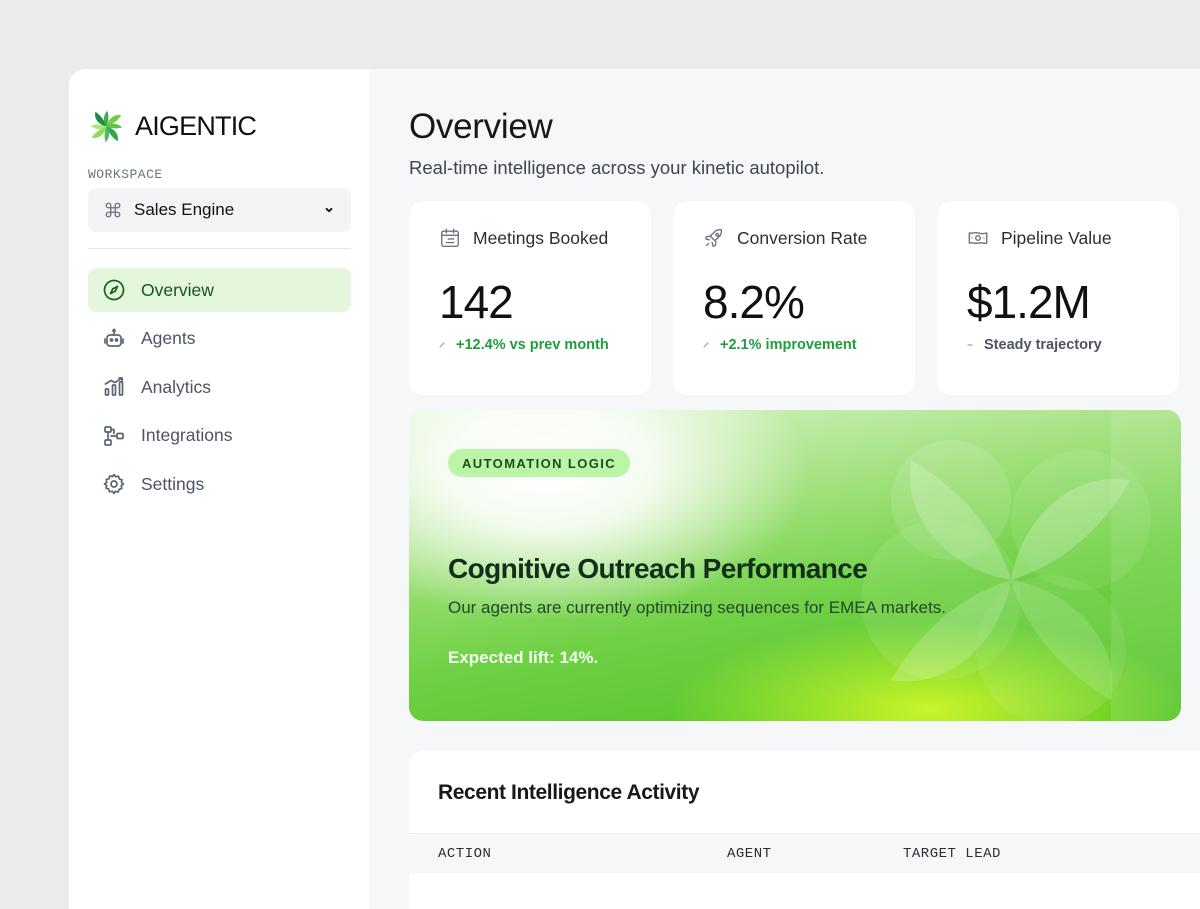 This screenshot has width=1200, height=909. I want to click on stat-card-conversion: Conversion Rate 8.2% +2.1% improvement, so click(794, 298).